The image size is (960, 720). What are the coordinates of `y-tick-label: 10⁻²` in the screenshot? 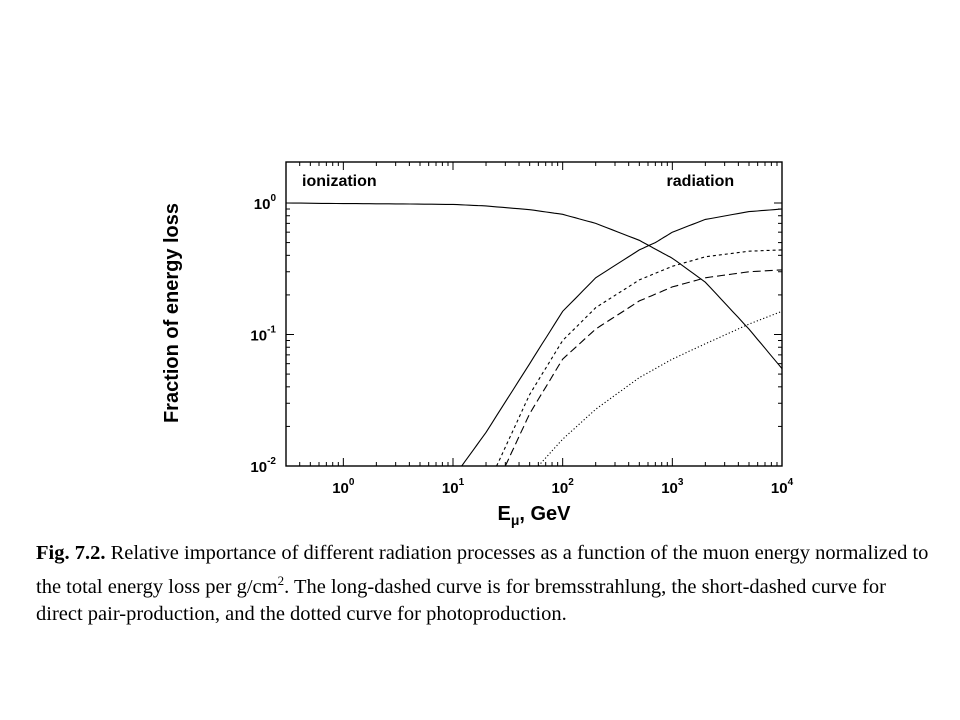 It's located at (263, 466).